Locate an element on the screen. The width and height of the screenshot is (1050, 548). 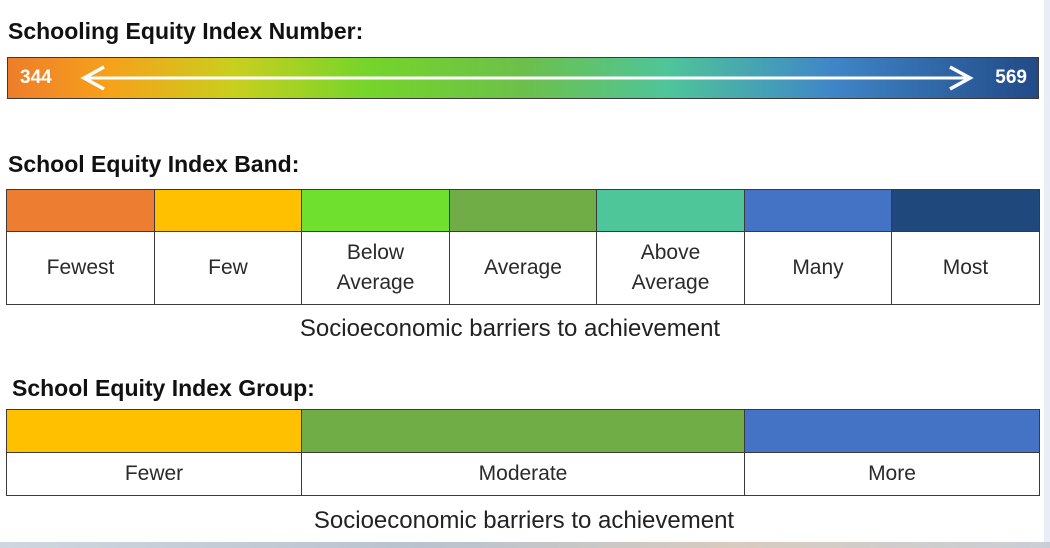
band-cell: Average is located at coordinates (522, 247).